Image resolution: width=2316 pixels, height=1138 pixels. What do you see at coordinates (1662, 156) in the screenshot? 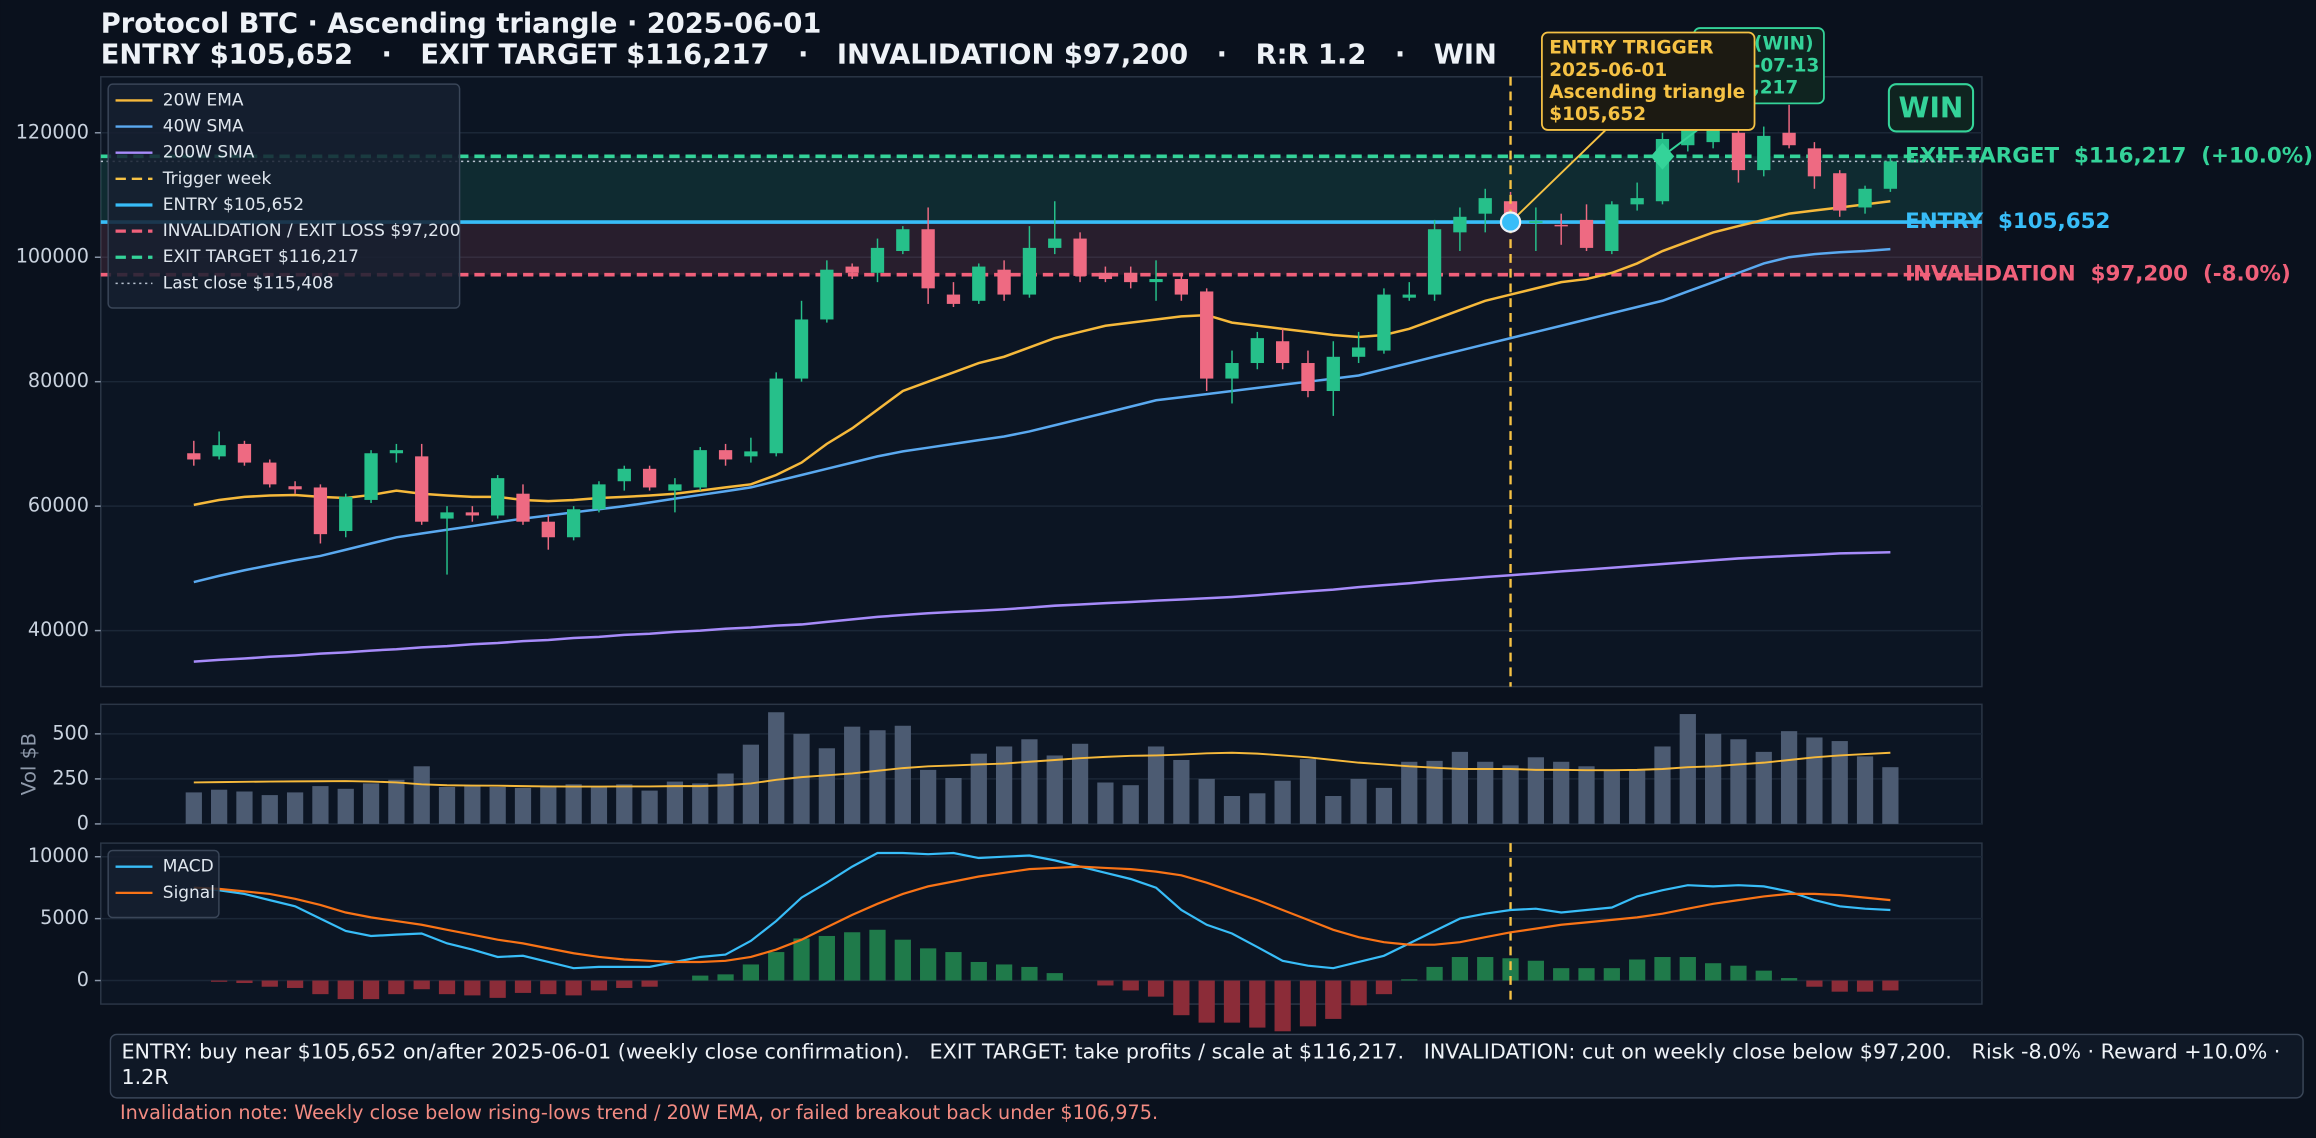
I see `exit-marker` at bounding box center [1662, 156].